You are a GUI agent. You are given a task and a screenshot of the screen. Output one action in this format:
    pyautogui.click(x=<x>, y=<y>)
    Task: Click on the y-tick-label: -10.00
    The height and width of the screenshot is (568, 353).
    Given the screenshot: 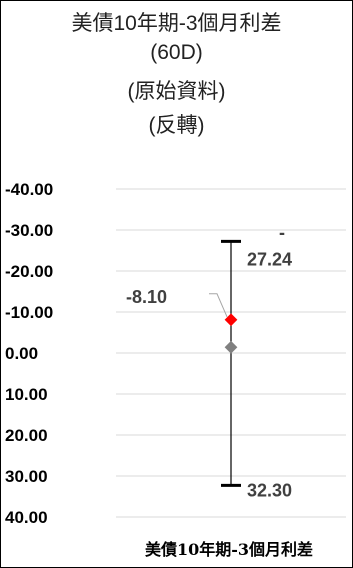 What is the action you would take?
    pyautogui.click(x=29, y=312)
    